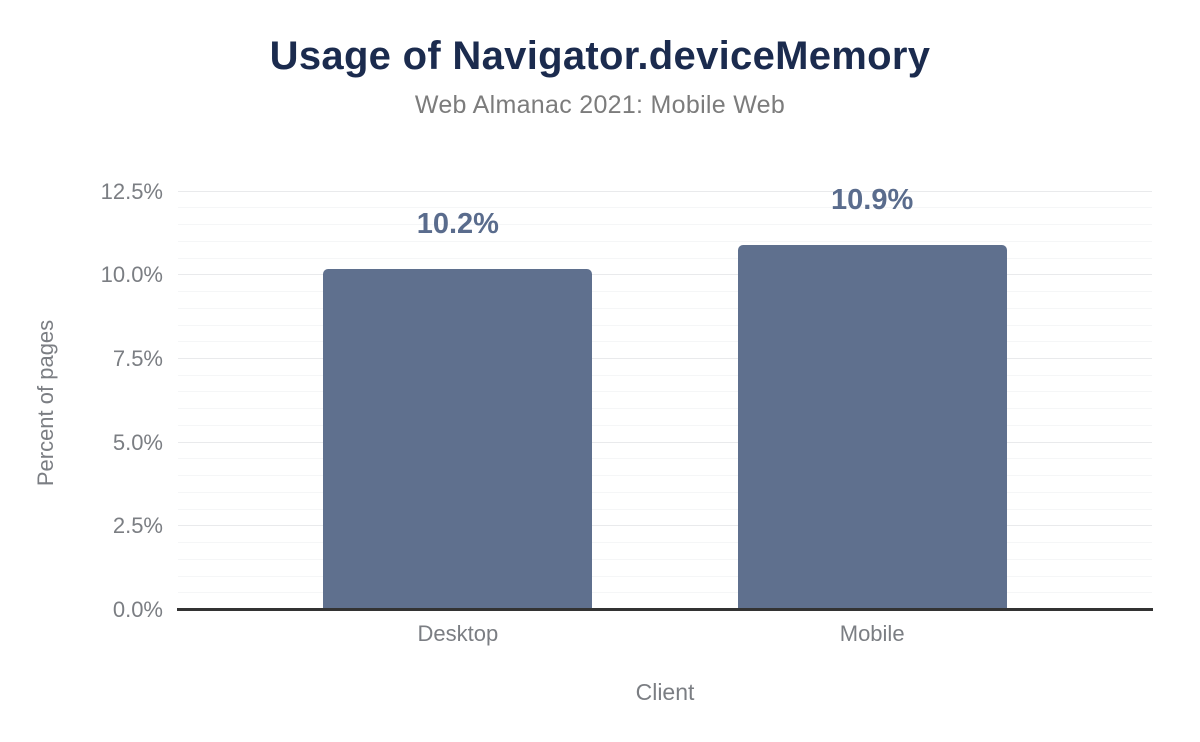 This screenshot has height=742, width=1200. Describe the element at coordinates (458, 439) in the screenshot. I see `bar-desktop` at that location.